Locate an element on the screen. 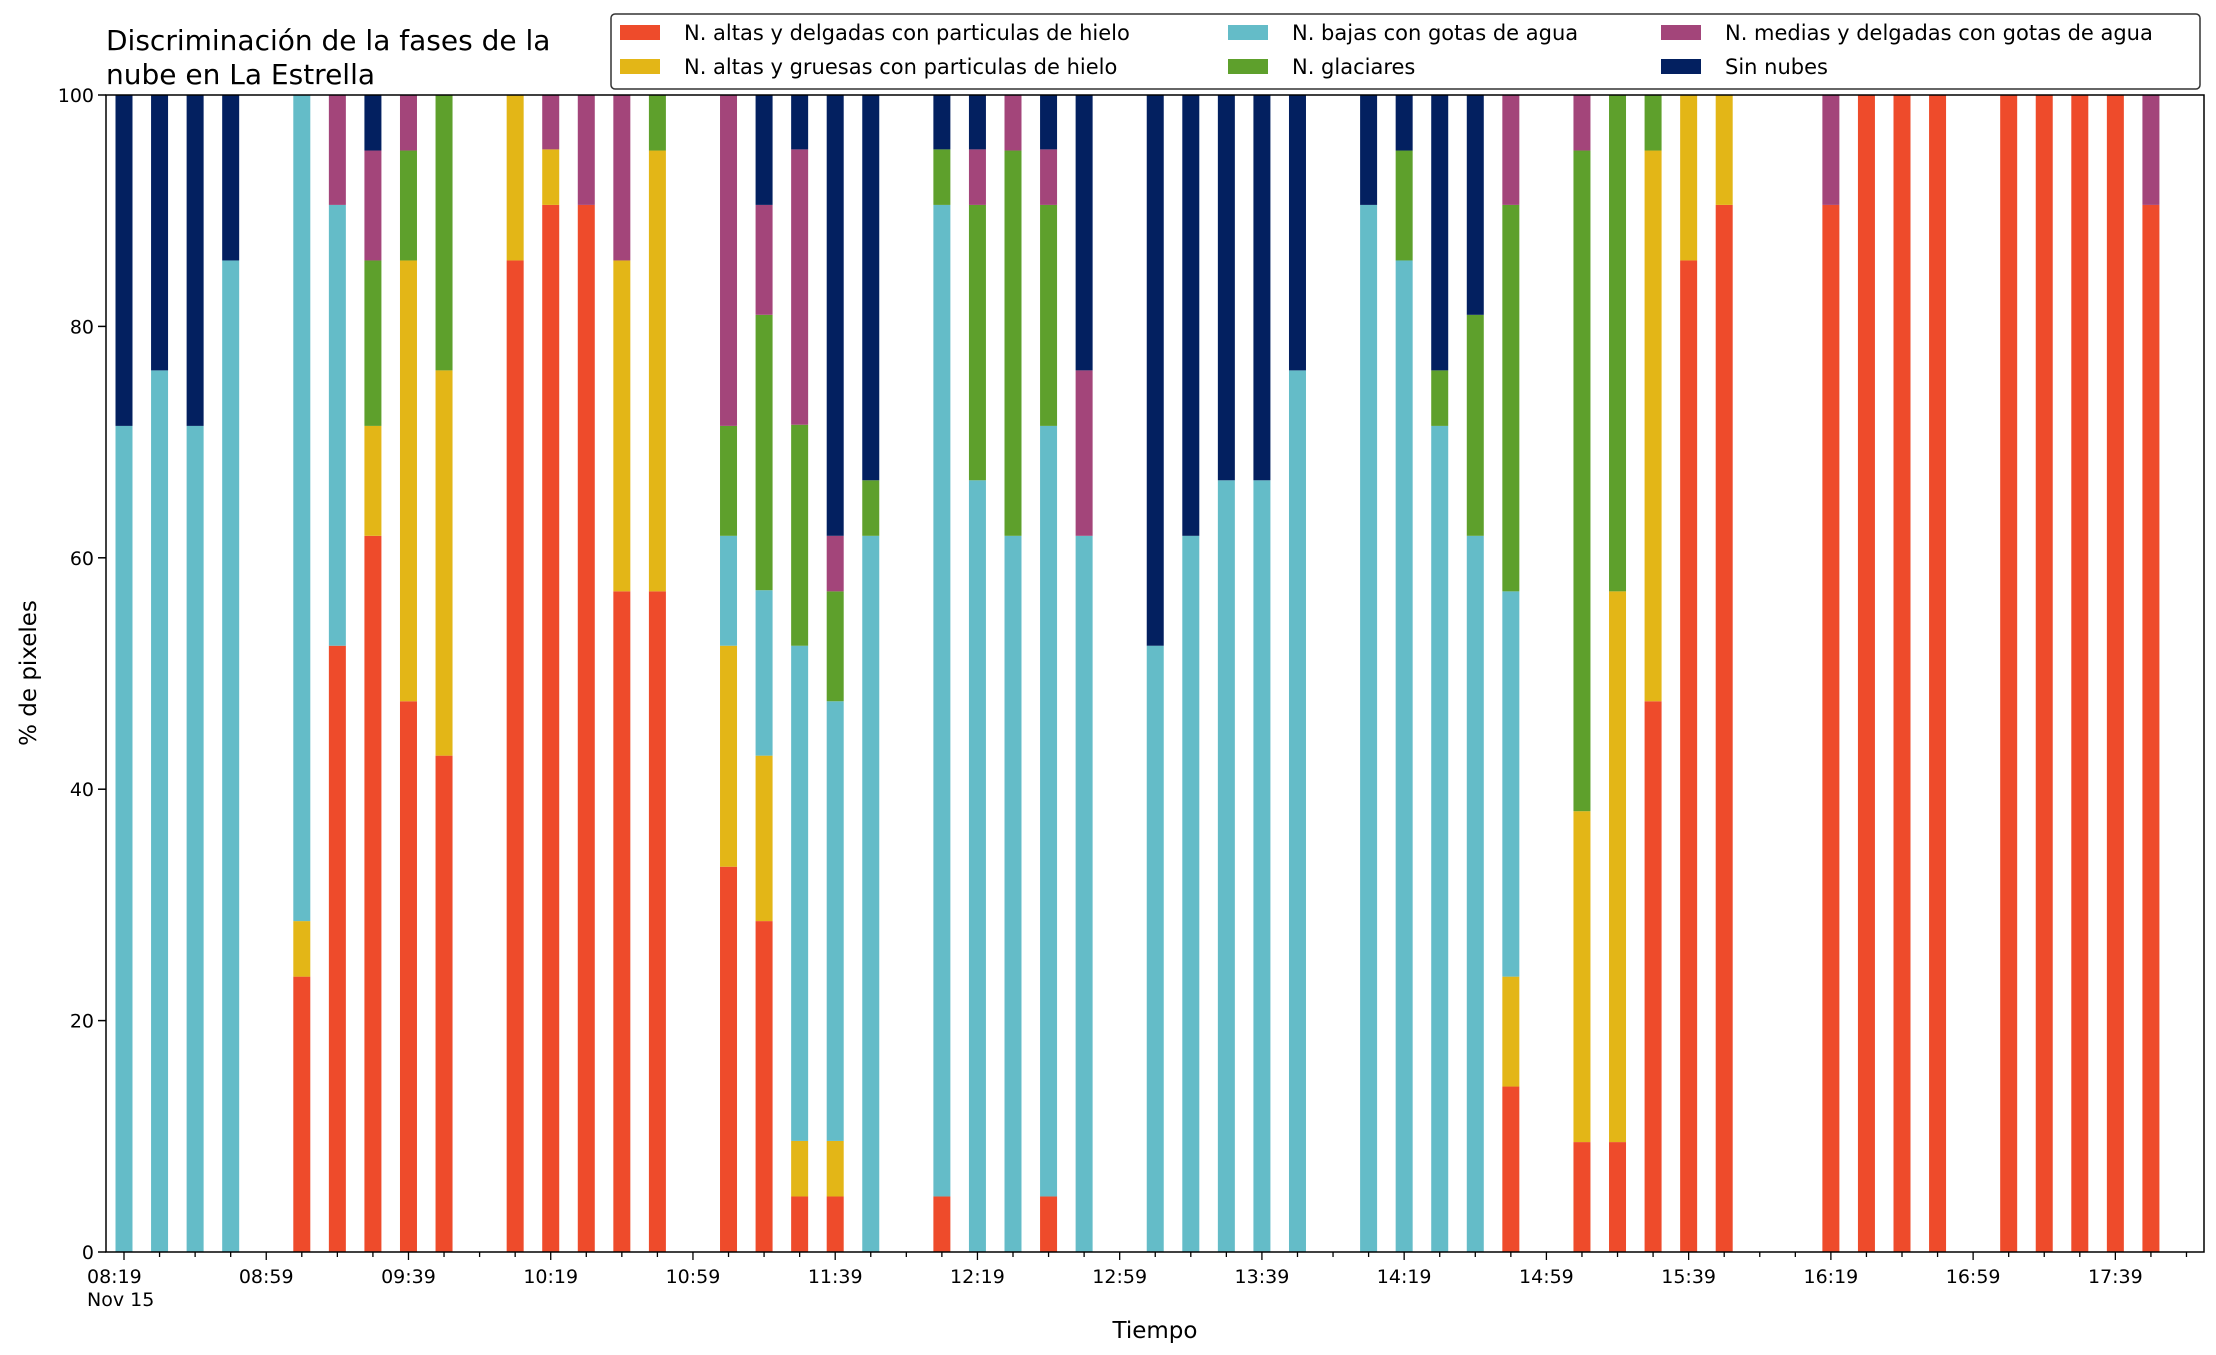 Image resolution: width=2216 pixels, height=1355 pixels. x-tick-label-8: 13:39 is located at coordinates (1262, 1277).